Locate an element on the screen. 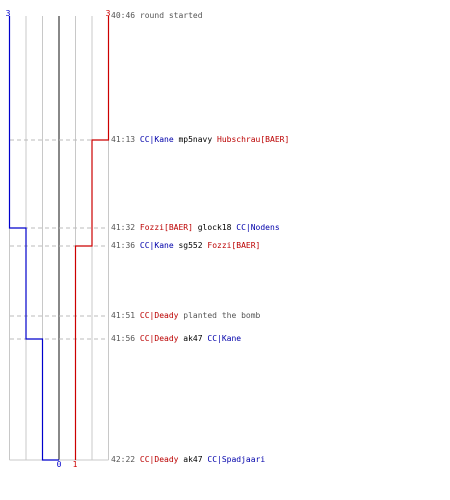 The height and width of the screenshot is (500, 450). event-row: 41:13 CC|Kane mp5navy Hubschrau[BAER] is located at coordinates (200, 140).